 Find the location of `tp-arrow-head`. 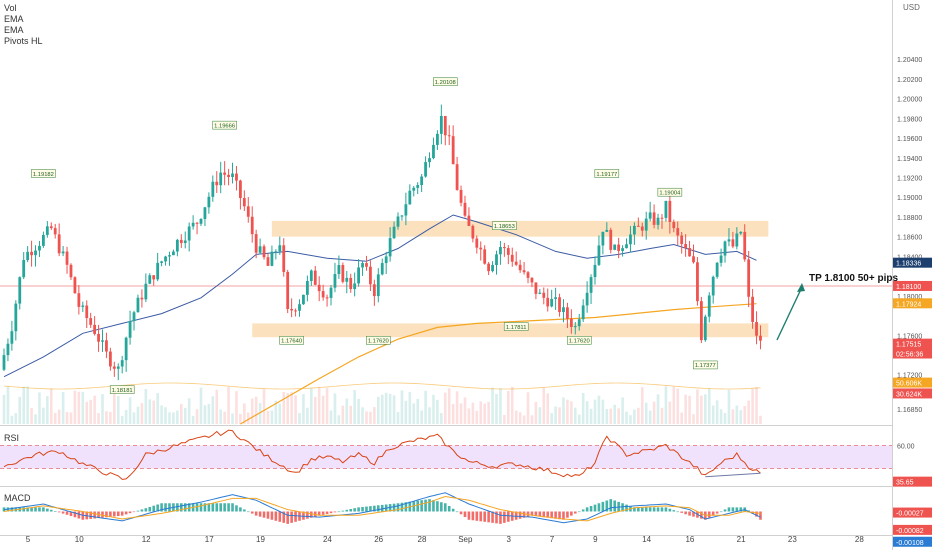

tp-arrow-head is located at coordinates (801, 287).